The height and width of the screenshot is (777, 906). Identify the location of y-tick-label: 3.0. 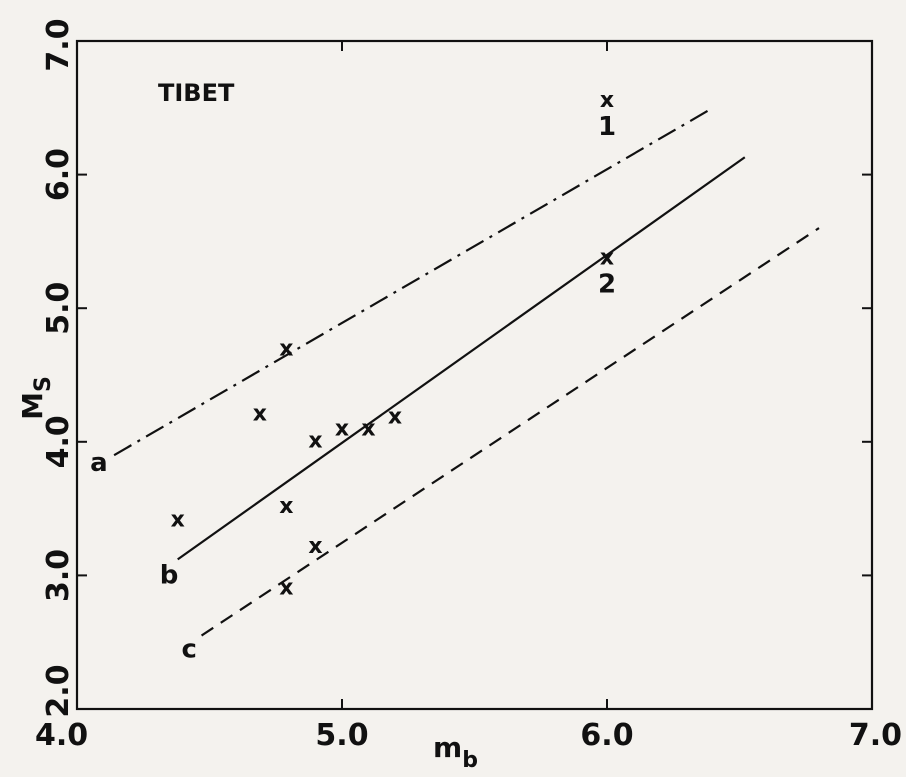
(58, 575).